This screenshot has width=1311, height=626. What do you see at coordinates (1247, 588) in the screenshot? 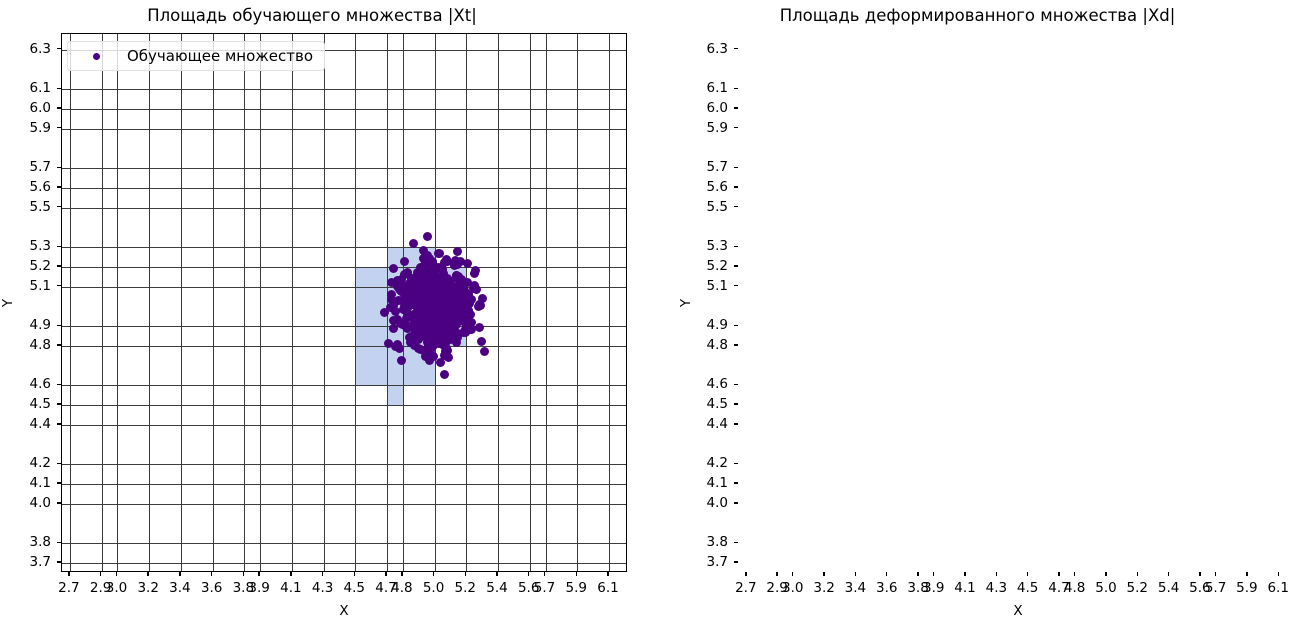
I see `x-tick-label: 5.9` at bounding box center [1247, 588].